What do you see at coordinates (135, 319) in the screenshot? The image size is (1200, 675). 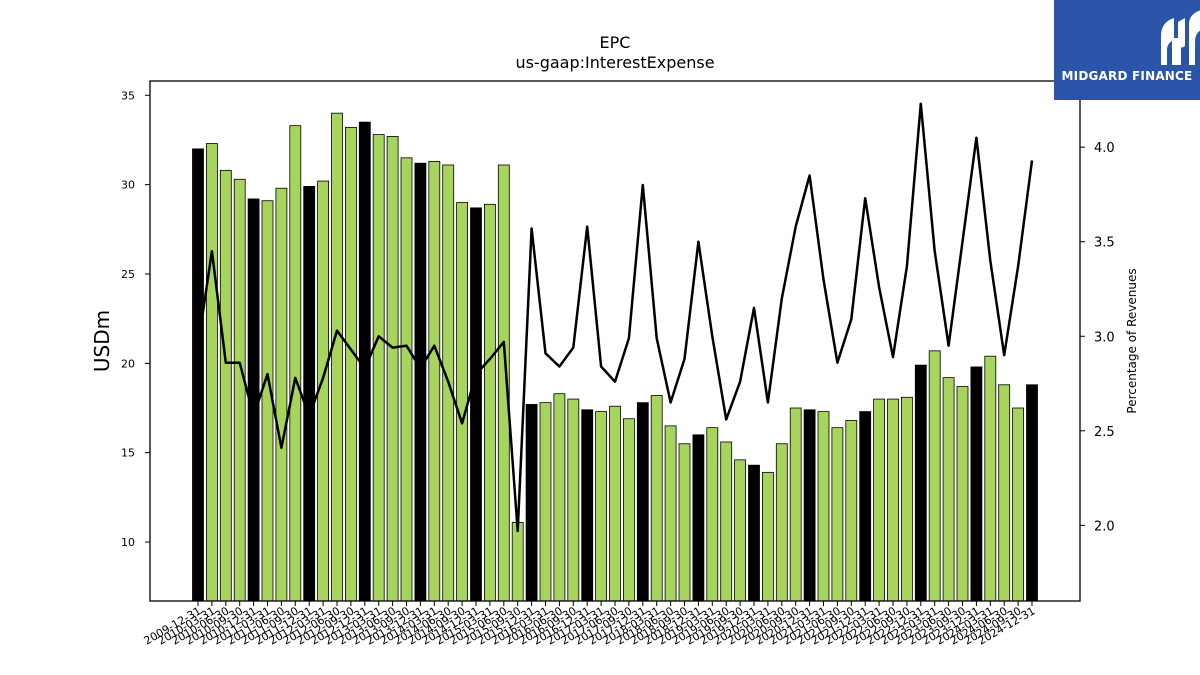 I see `left-axis: 10 15 20 25 30 35` at bounding box center [135, 319].